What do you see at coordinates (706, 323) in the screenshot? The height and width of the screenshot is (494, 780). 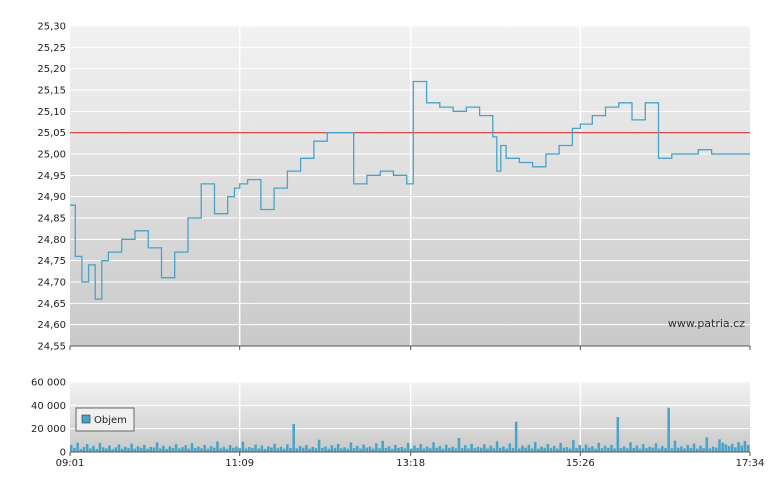 I see `watermark-text: www.patria.cz` at bounding box center [706, 323].